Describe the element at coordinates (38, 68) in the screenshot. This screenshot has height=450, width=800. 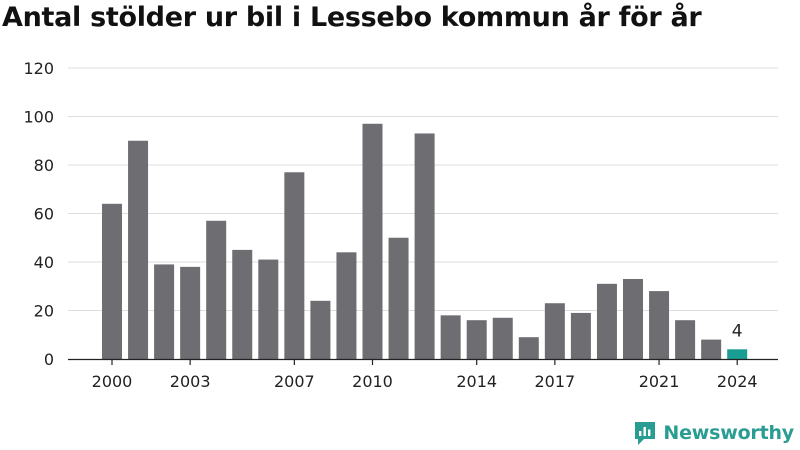
I see `y-tick-label-120: 120` at that location.